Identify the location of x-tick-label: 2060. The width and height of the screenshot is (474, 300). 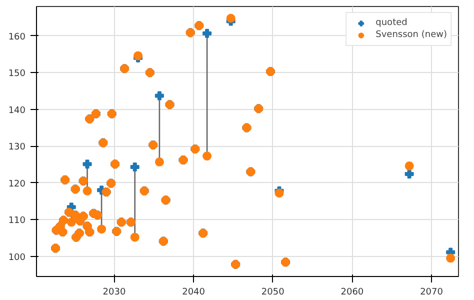
(352, 293).